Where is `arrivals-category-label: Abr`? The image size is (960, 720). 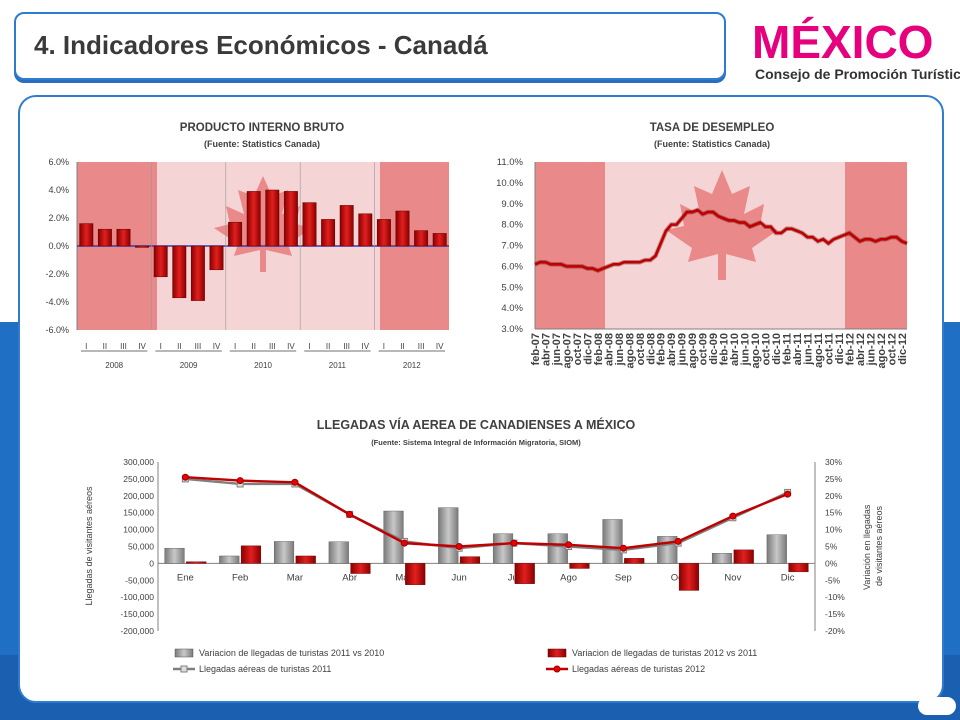 arrivals-category-label: Abr is located at coordinates (349, 577).